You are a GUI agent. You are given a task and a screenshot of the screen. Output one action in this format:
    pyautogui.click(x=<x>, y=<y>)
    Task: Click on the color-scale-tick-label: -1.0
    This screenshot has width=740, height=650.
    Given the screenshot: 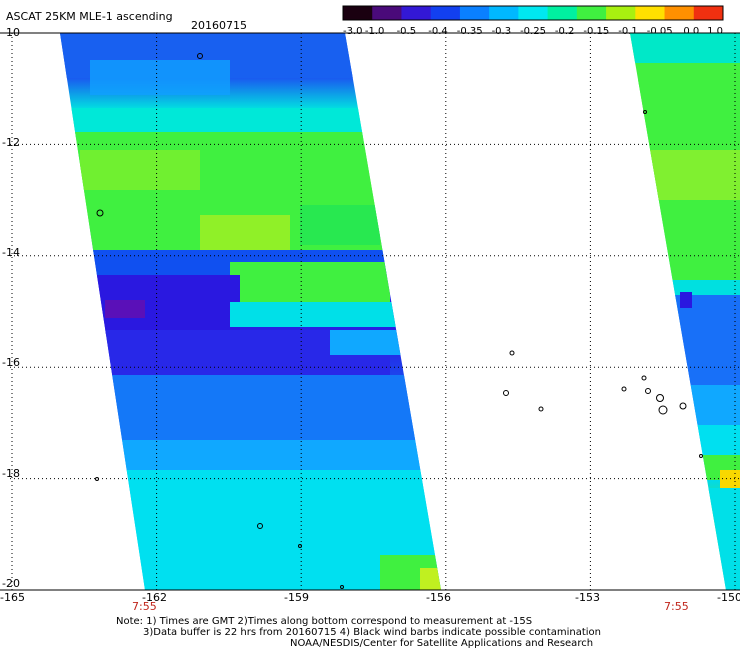 What is the action you would take?
    pyautogui.click(x=375, y=30)
    